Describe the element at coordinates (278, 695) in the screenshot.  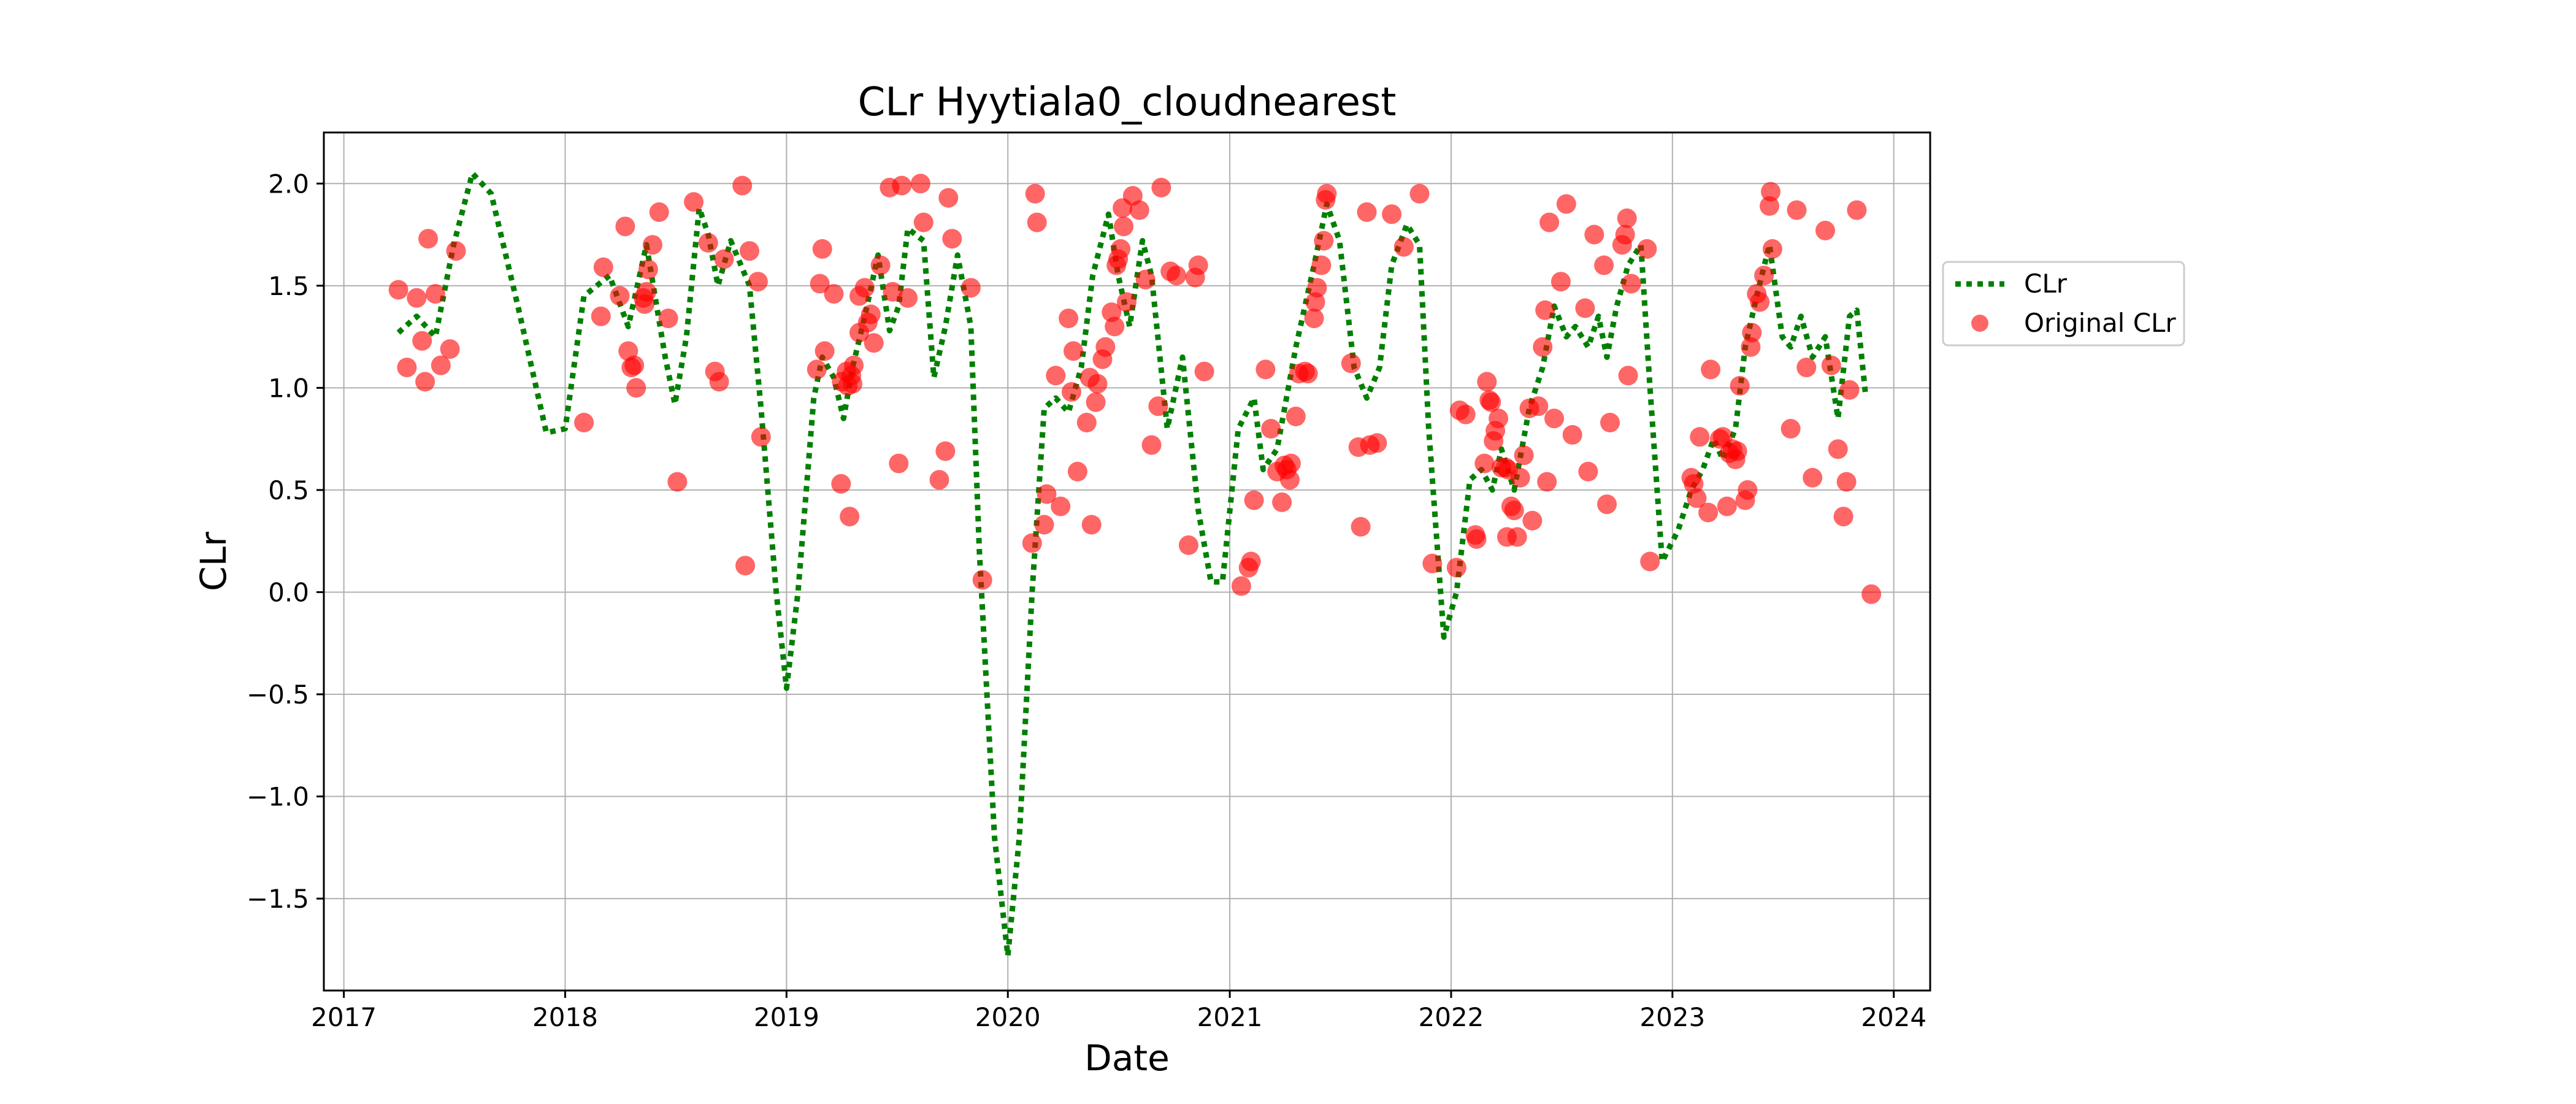
I see `y-tick-label: −0.5` at that location.